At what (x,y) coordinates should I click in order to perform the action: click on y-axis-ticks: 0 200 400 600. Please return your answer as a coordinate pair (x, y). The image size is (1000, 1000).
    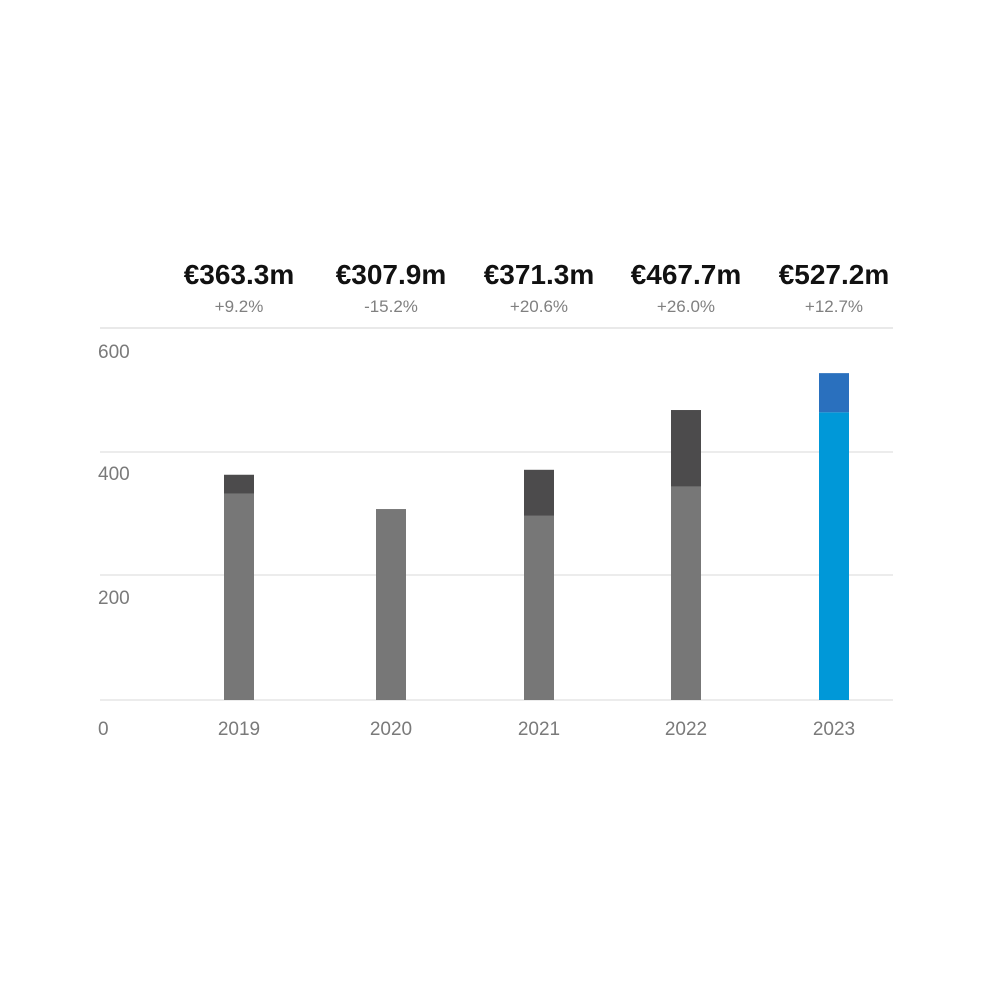
    Looking at the image, I should click on (114, 541).